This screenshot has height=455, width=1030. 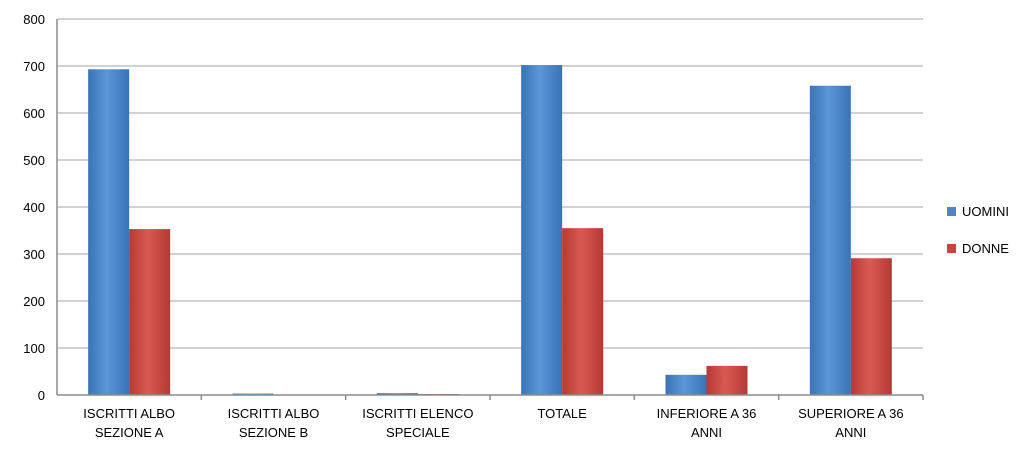 What do you see at coordinates (417, 423) in the screenshot?
I see `x-category-label: ISCRITTI ELENCO SPECIALE` at bounding box center [417, 423].